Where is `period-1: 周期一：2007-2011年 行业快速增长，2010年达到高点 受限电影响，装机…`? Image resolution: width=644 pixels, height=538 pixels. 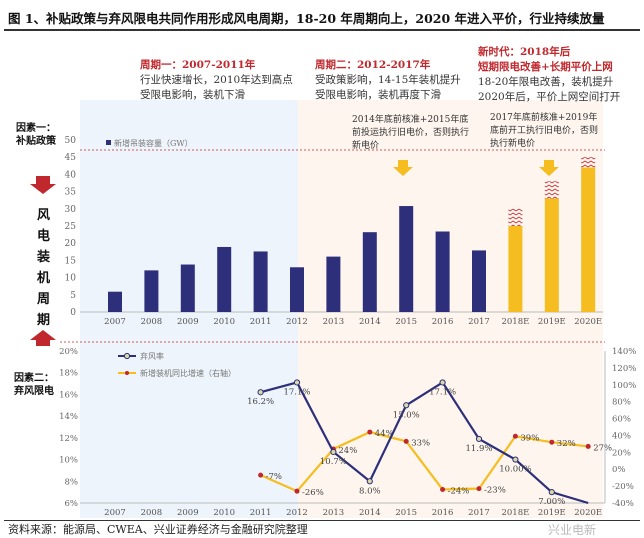
period-1: 周期一：2007-2011年 行业快速增长，2010年达到高点 受限电影响，装机… is located at coordinates (216, 80).